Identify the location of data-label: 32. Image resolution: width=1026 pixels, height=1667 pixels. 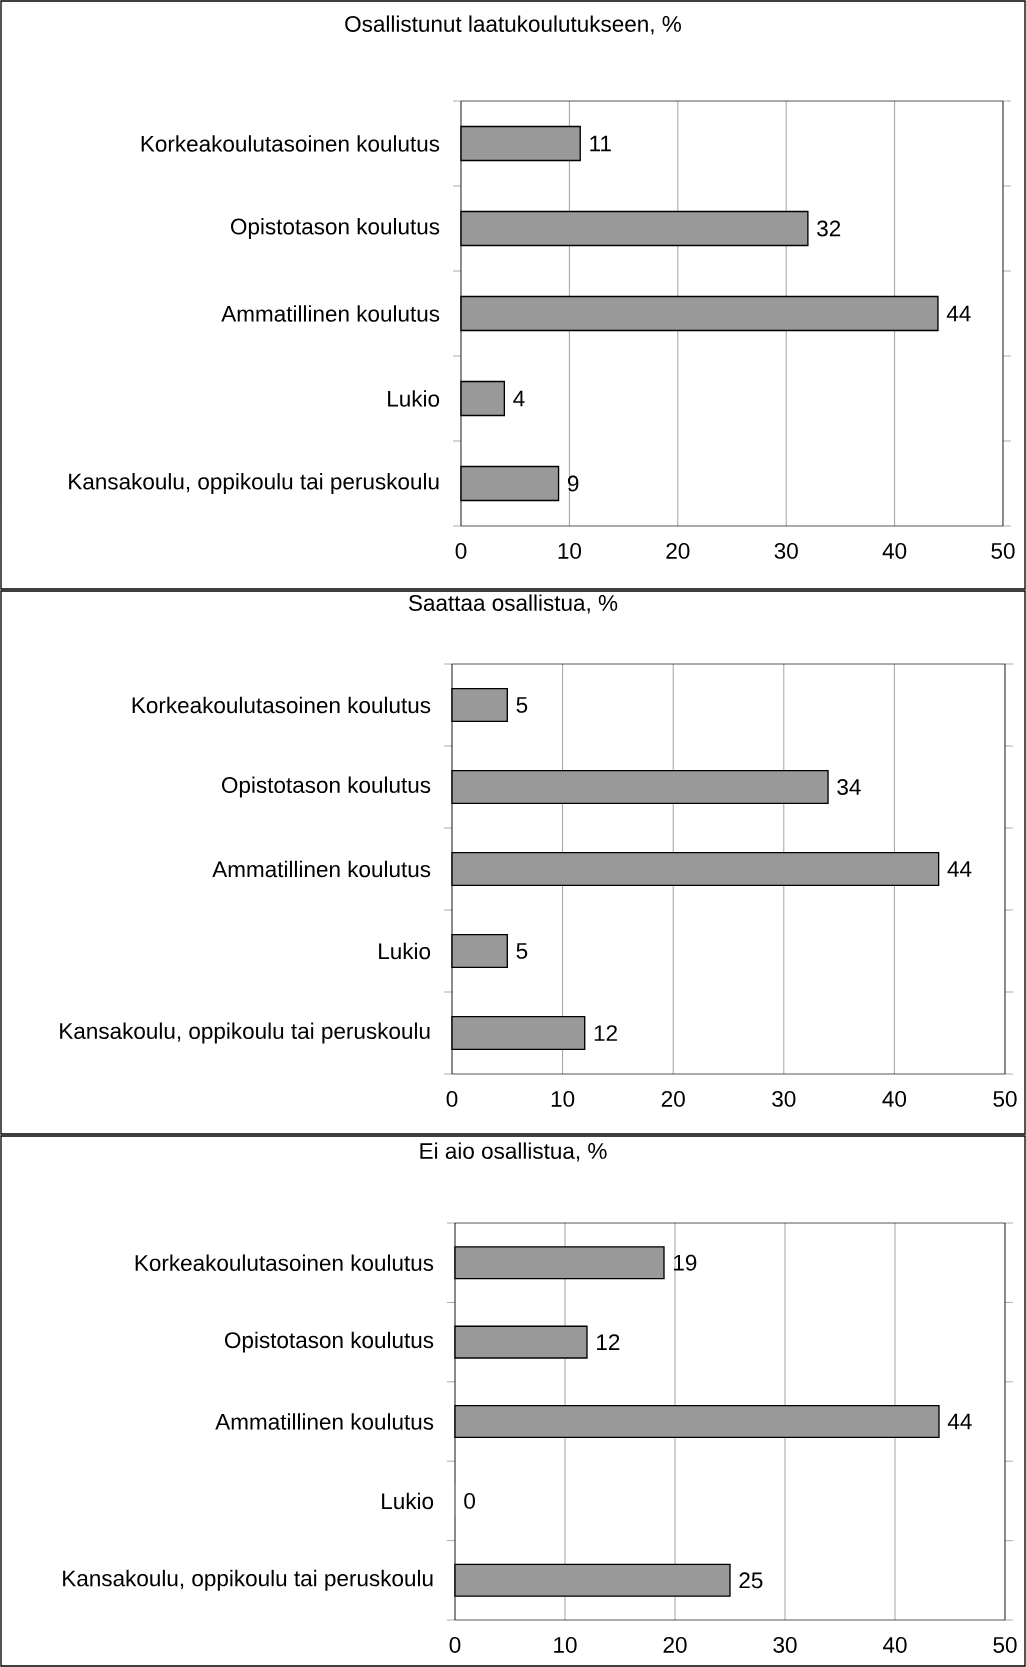
(829, 228).